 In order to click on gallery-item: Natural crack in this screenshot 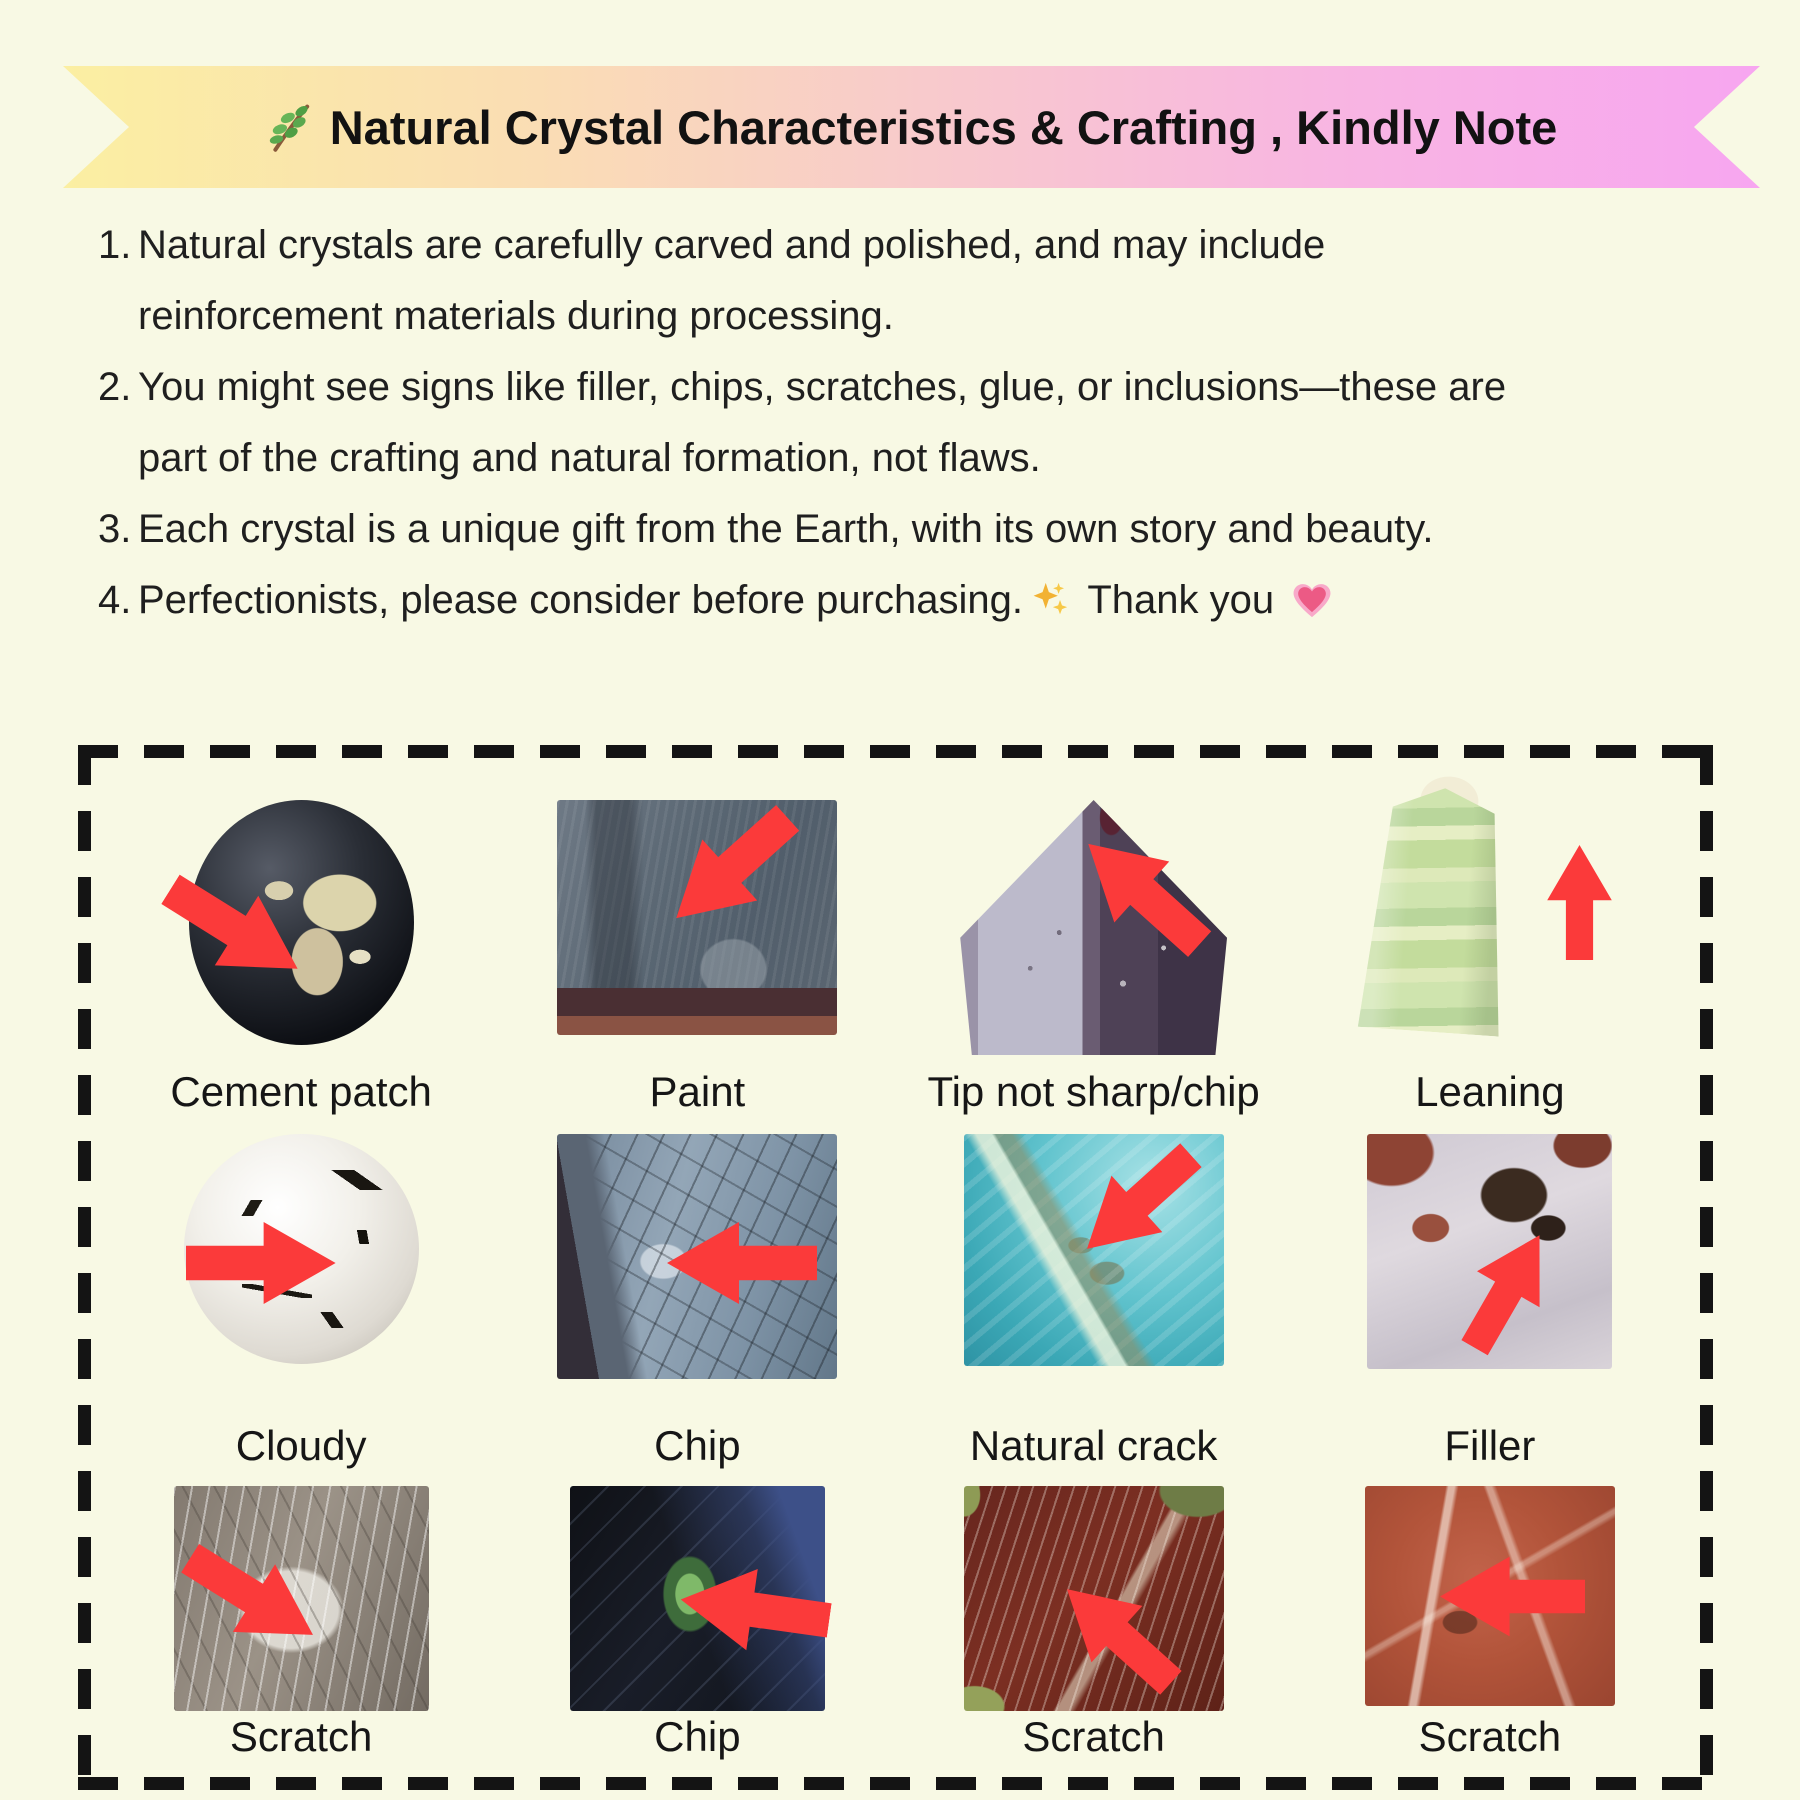, I will do `click(1094, 1301)`.